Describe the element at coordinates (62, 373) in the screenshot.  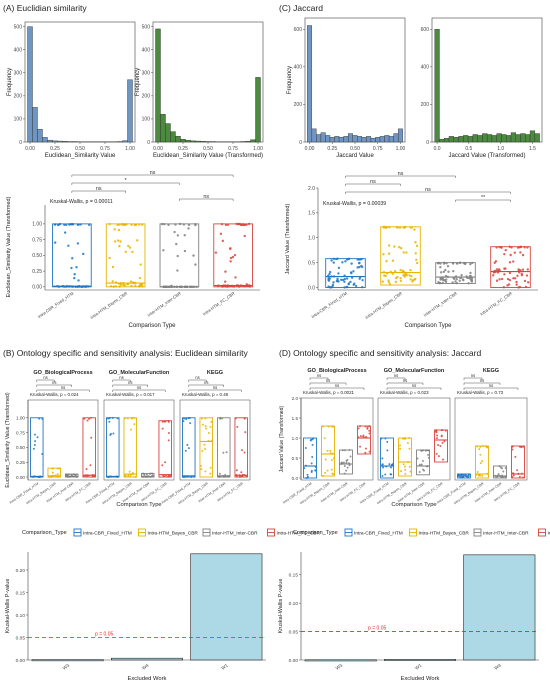
I see `facet-title: GO_BiologicalProcess` at that location.